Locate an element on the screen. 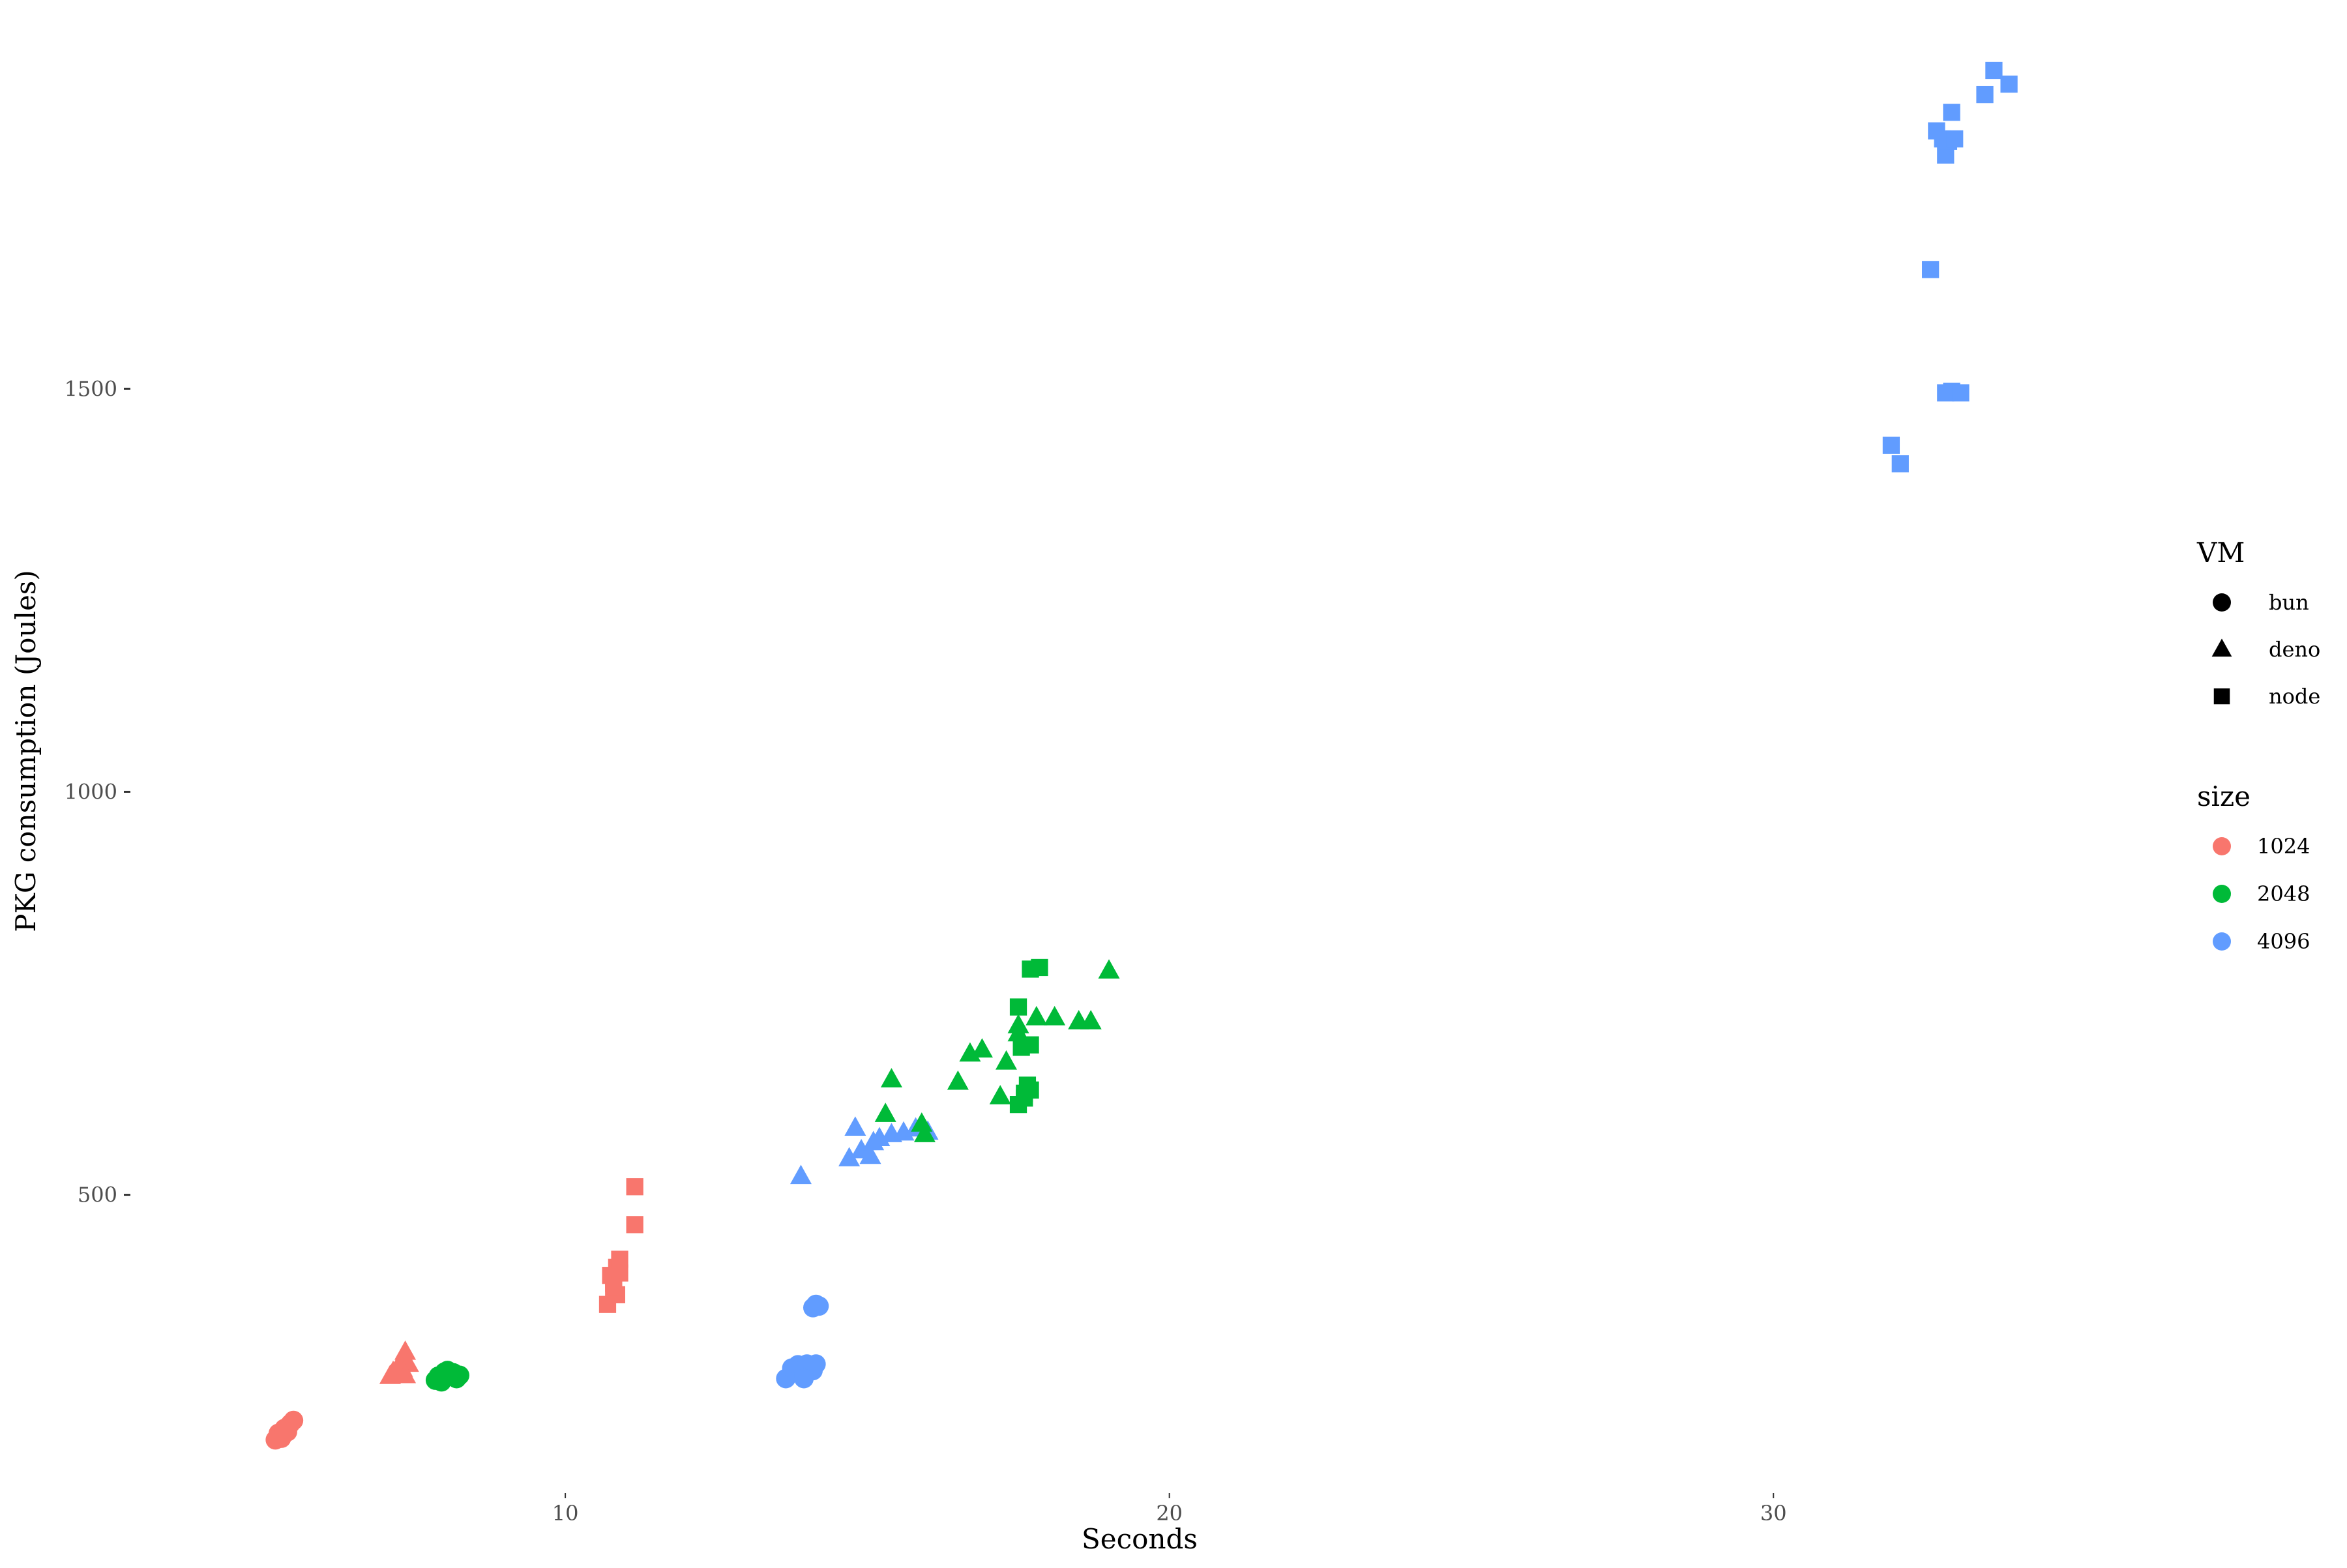 This screenshot has height=1568, width=2347. y-tick-label: 1000 is located at coordinates (91, 791).